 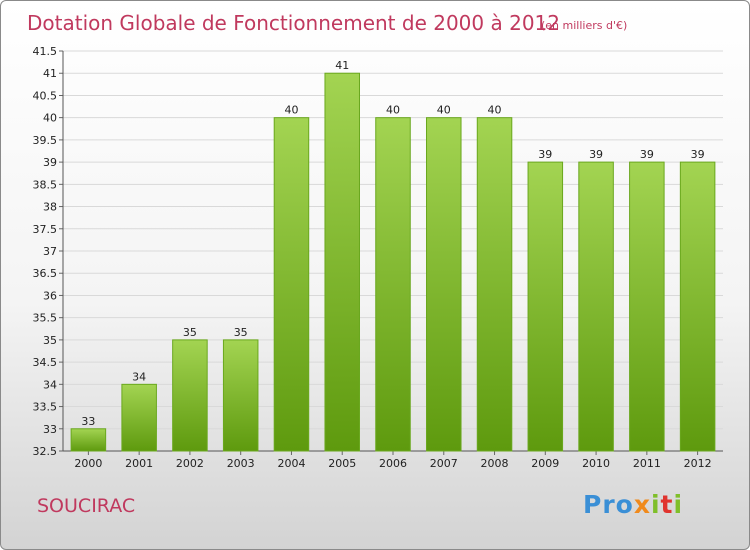 What do you see at coordinates (241, 463) in the screenshot?
I see `x-tick-label: 2003` at bounding box center [241, 463].